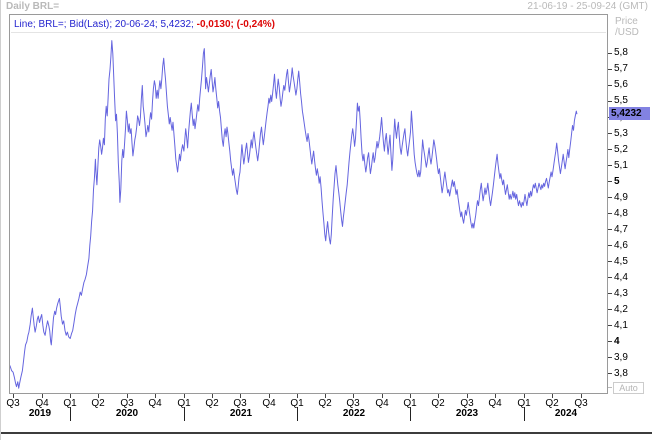 Image resolution: width=652 pixels, height=440 pixels. Describe the element at coordinates (235, 24) in the screenshot. I see `legend-change-text: -0,0130; (-0,24%)` at that location.